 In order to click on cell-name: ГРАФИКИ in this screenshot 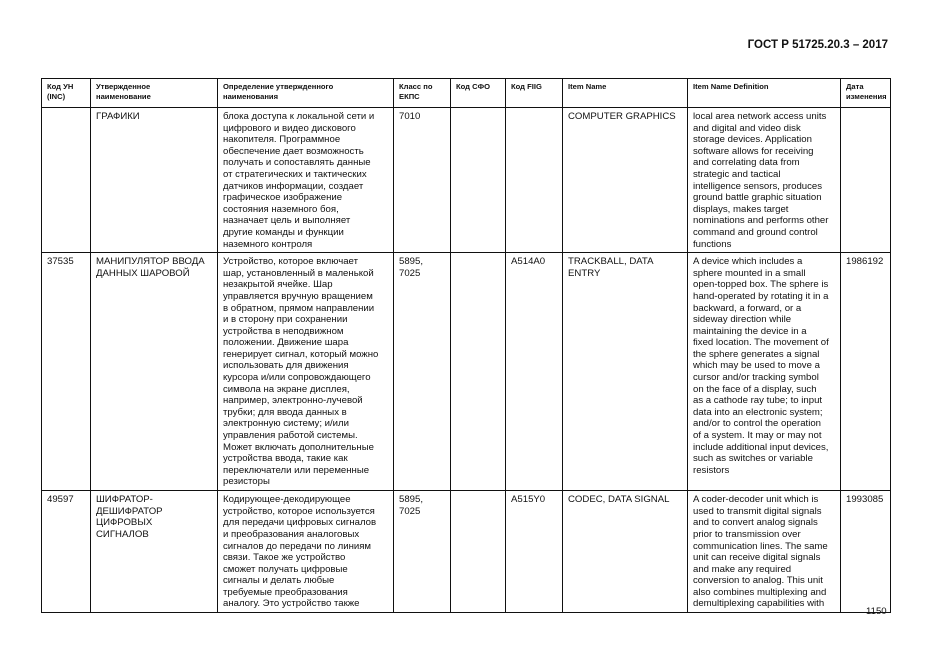, I will do `click(154, 180)`.